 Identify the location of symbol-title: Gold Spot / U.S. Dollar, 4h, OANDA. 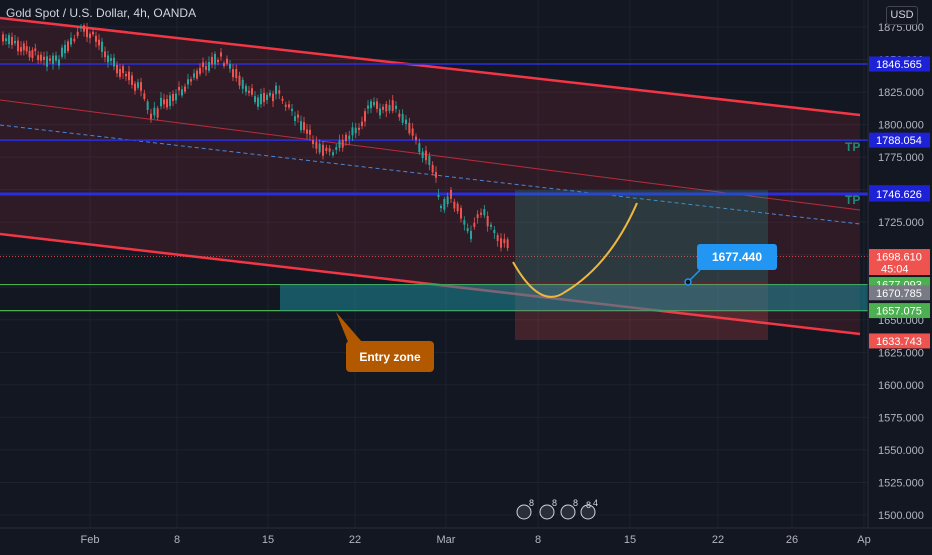
(101, 13).